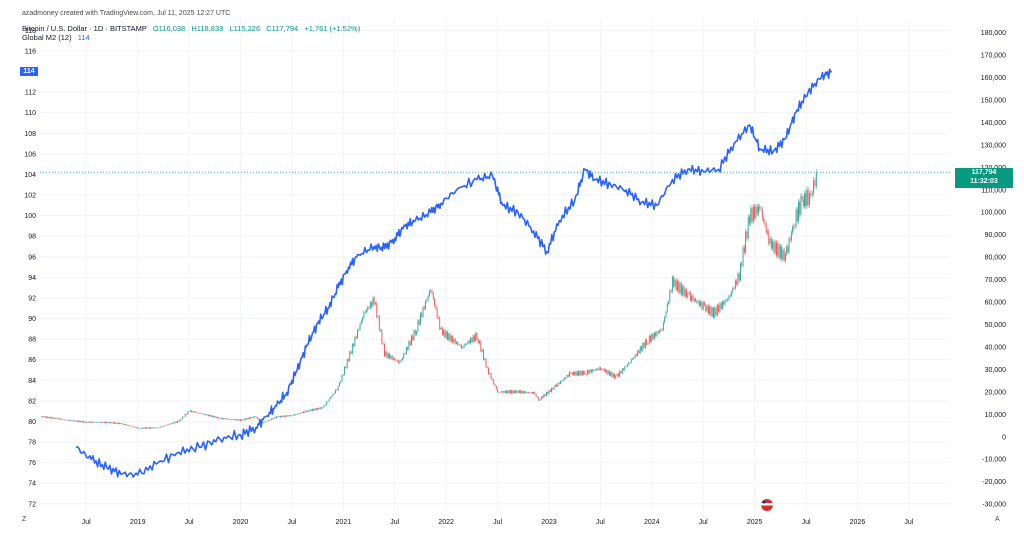 The height and width of the screenshot is (534, 1024). I want to click on auto-scale-toggle: A, so click(997, 519).